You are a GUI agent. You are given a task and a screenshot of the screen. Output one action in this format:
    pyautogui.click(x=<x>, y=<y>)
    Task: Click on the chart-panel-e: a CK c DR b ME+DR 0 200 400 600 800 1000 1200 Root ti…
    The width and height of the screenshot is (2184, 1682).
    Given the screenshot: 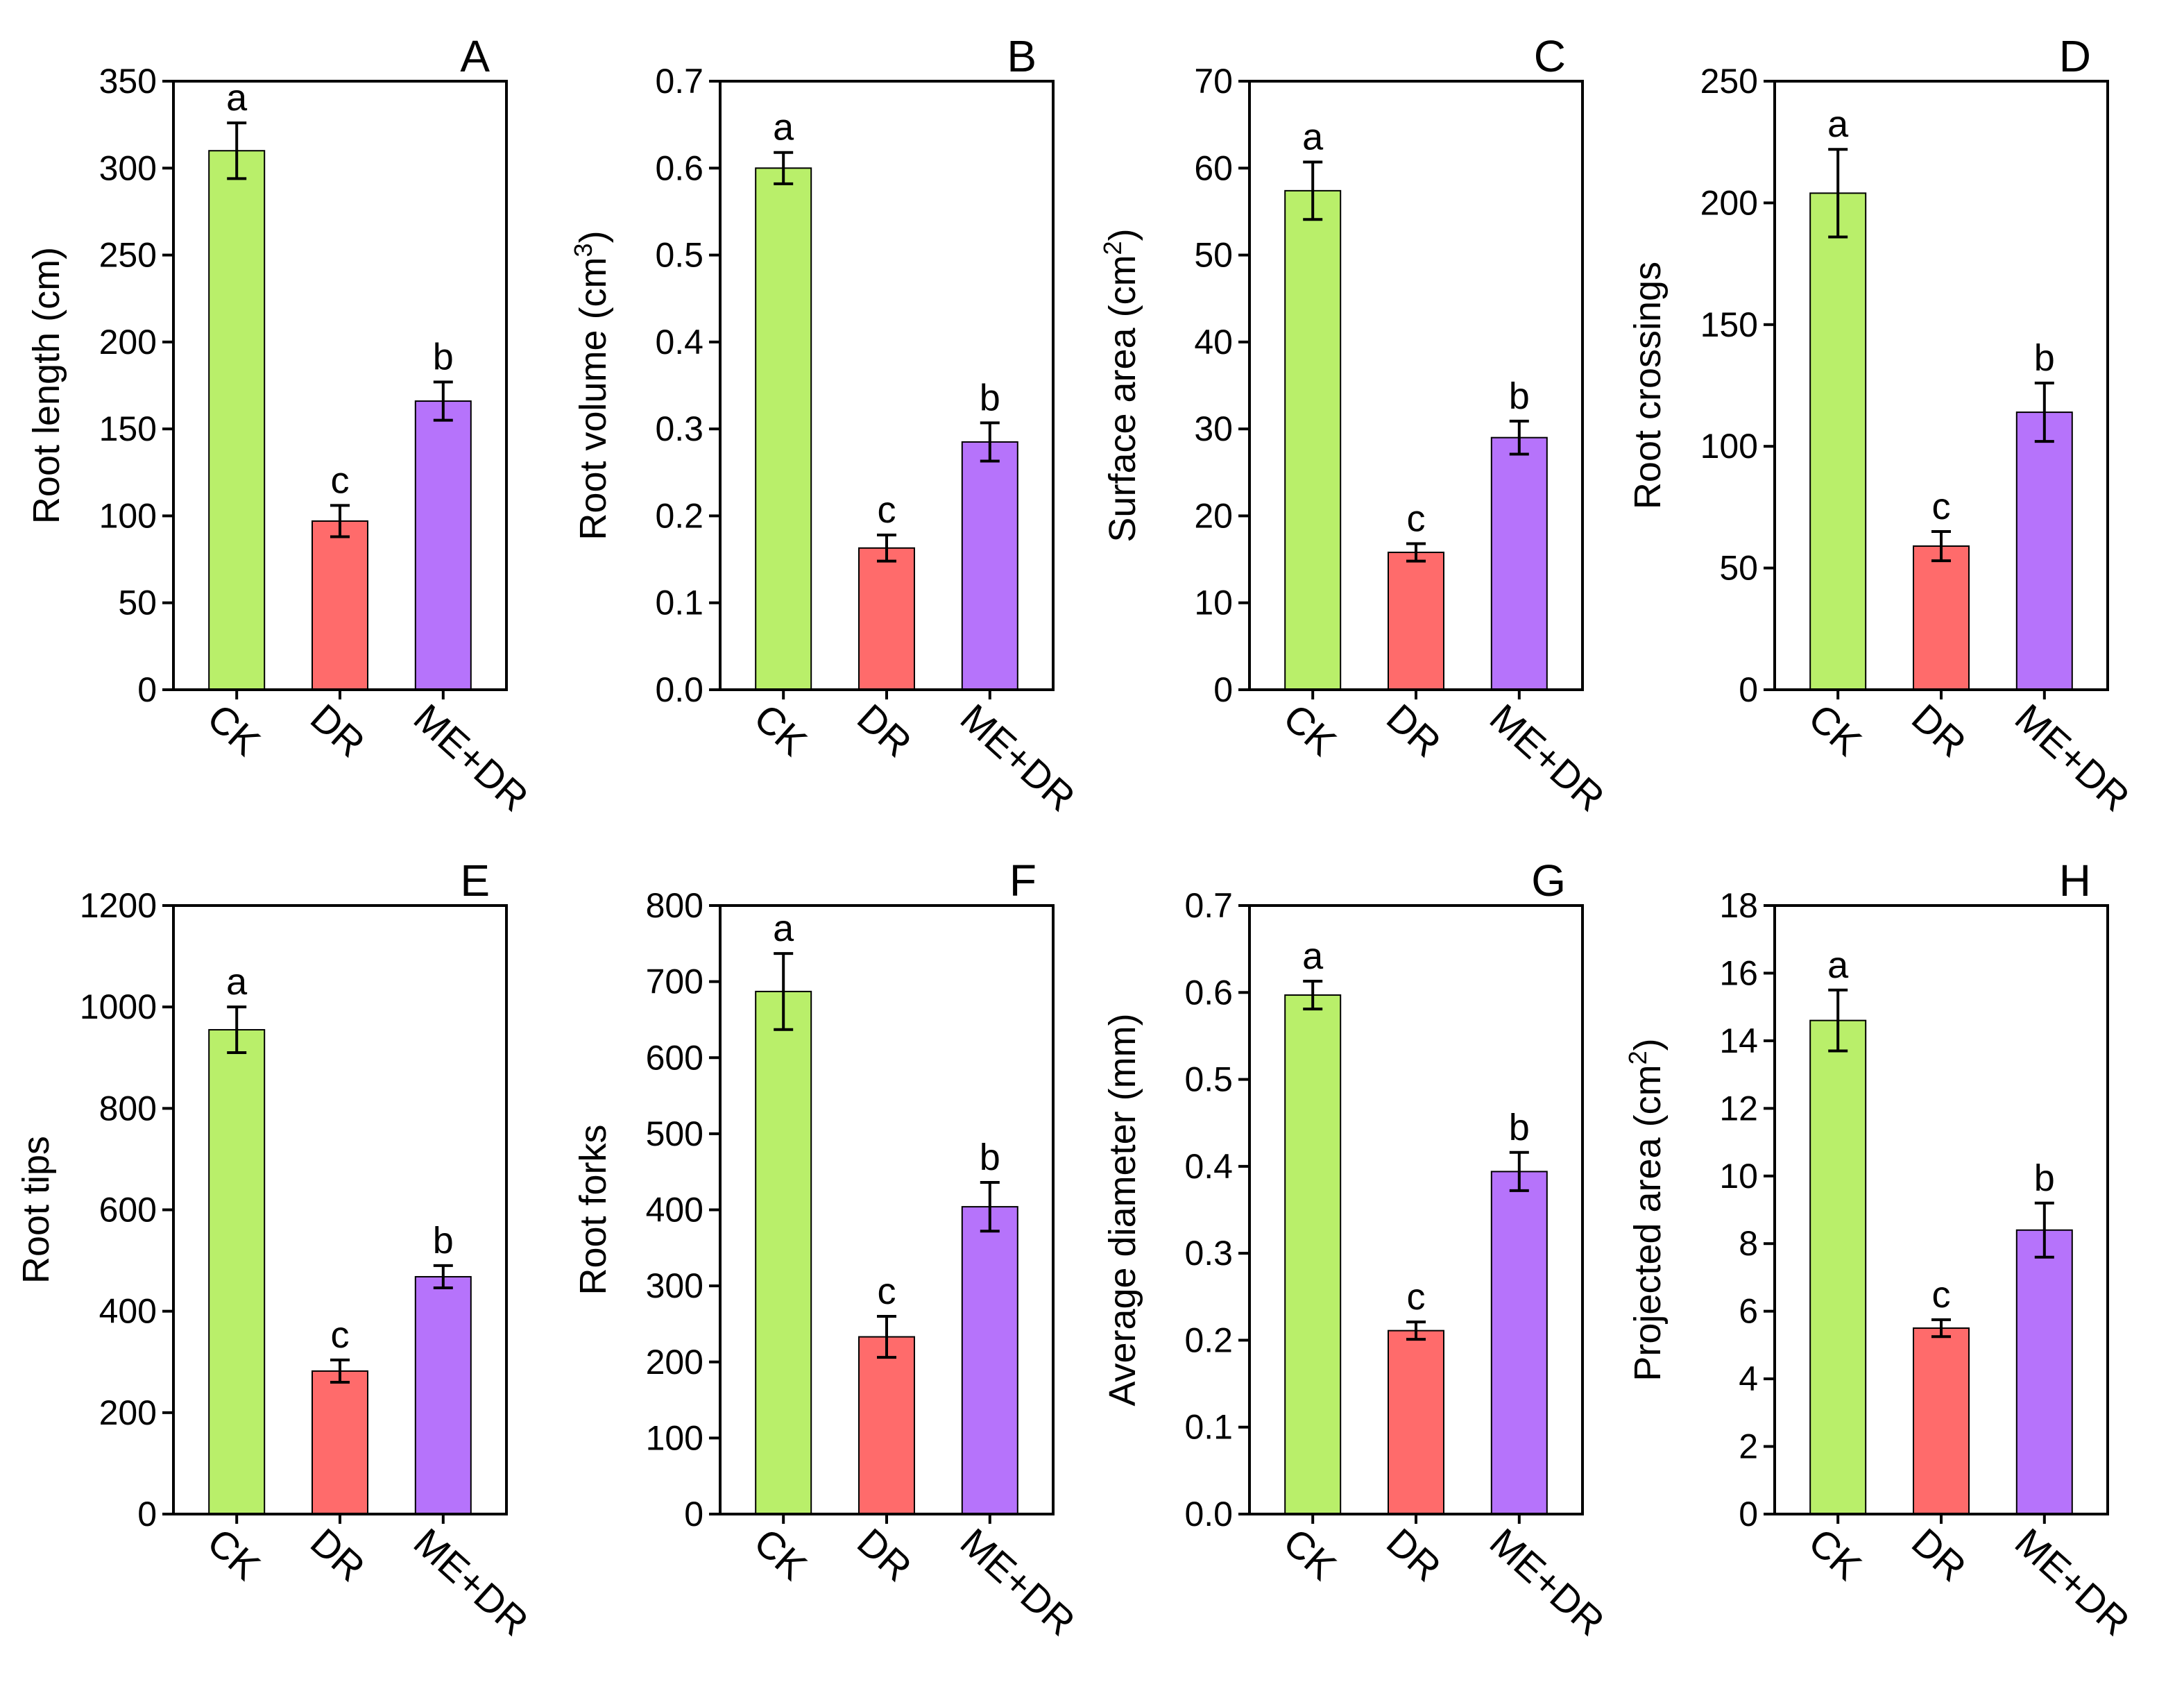 What is the action you would take?
    pyautogui.click(x=276, y=1250)
    